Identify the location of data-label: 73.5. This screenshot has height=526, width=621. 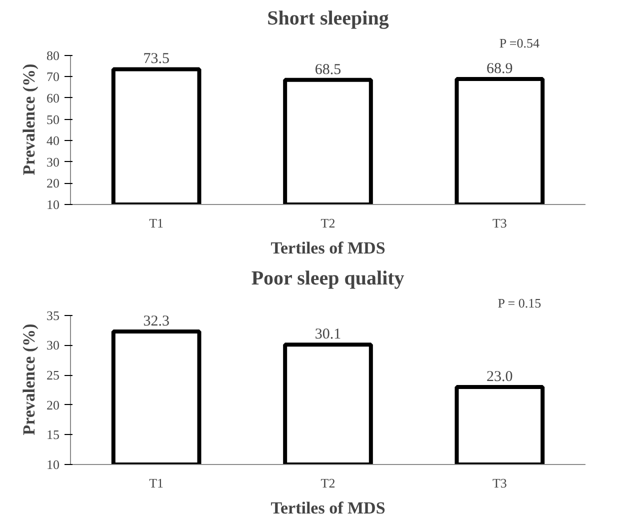
(156, 59).